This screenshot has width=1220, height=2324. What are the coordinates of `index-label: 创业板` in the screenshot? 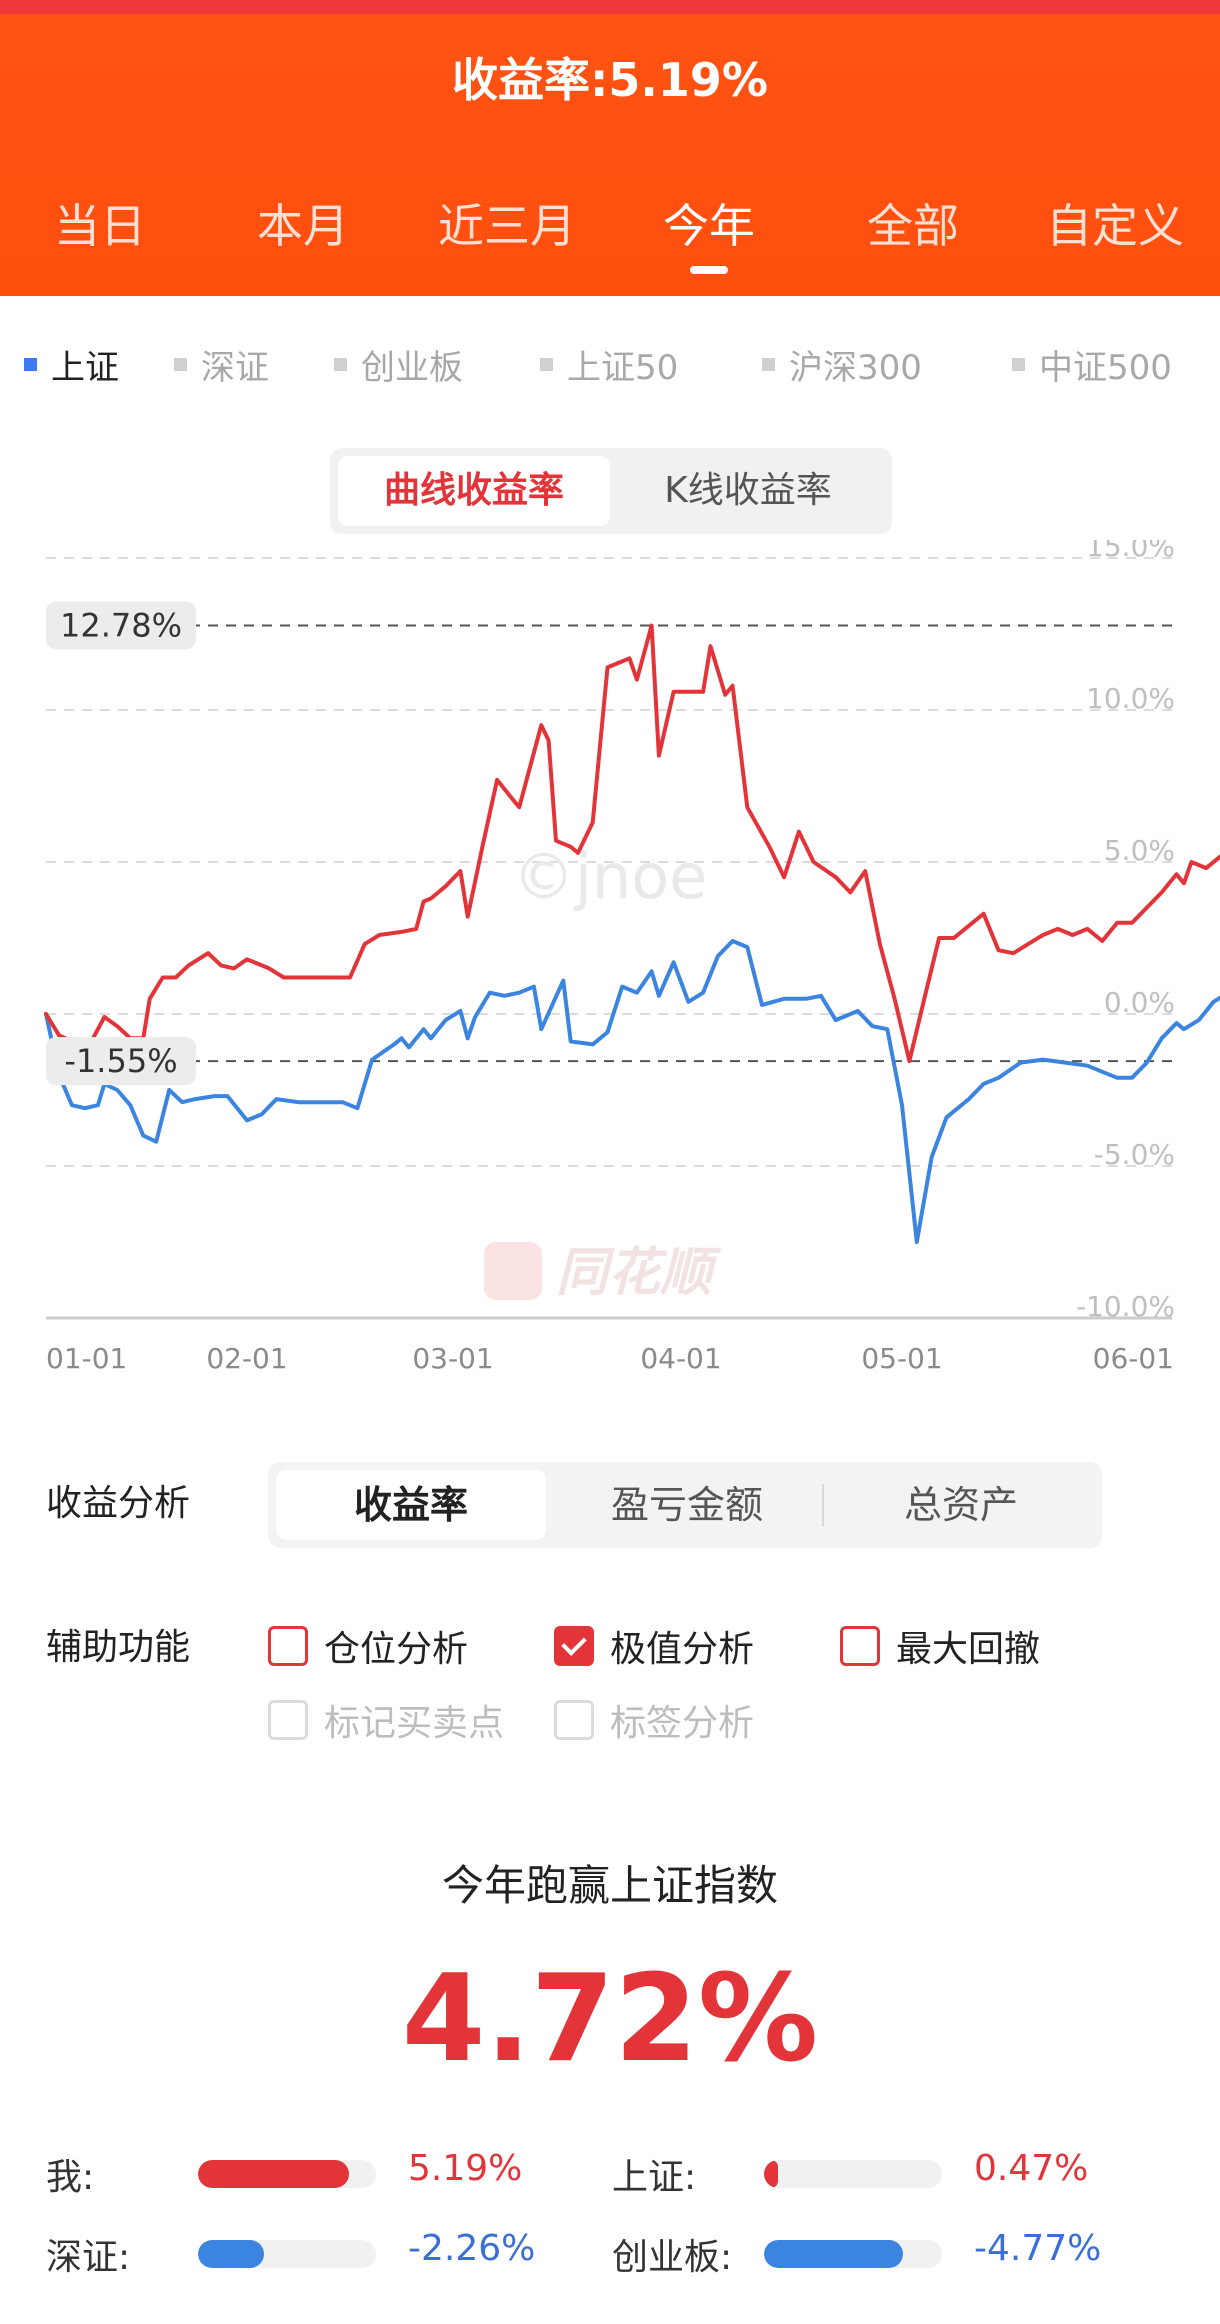 It's located at (412, 368).